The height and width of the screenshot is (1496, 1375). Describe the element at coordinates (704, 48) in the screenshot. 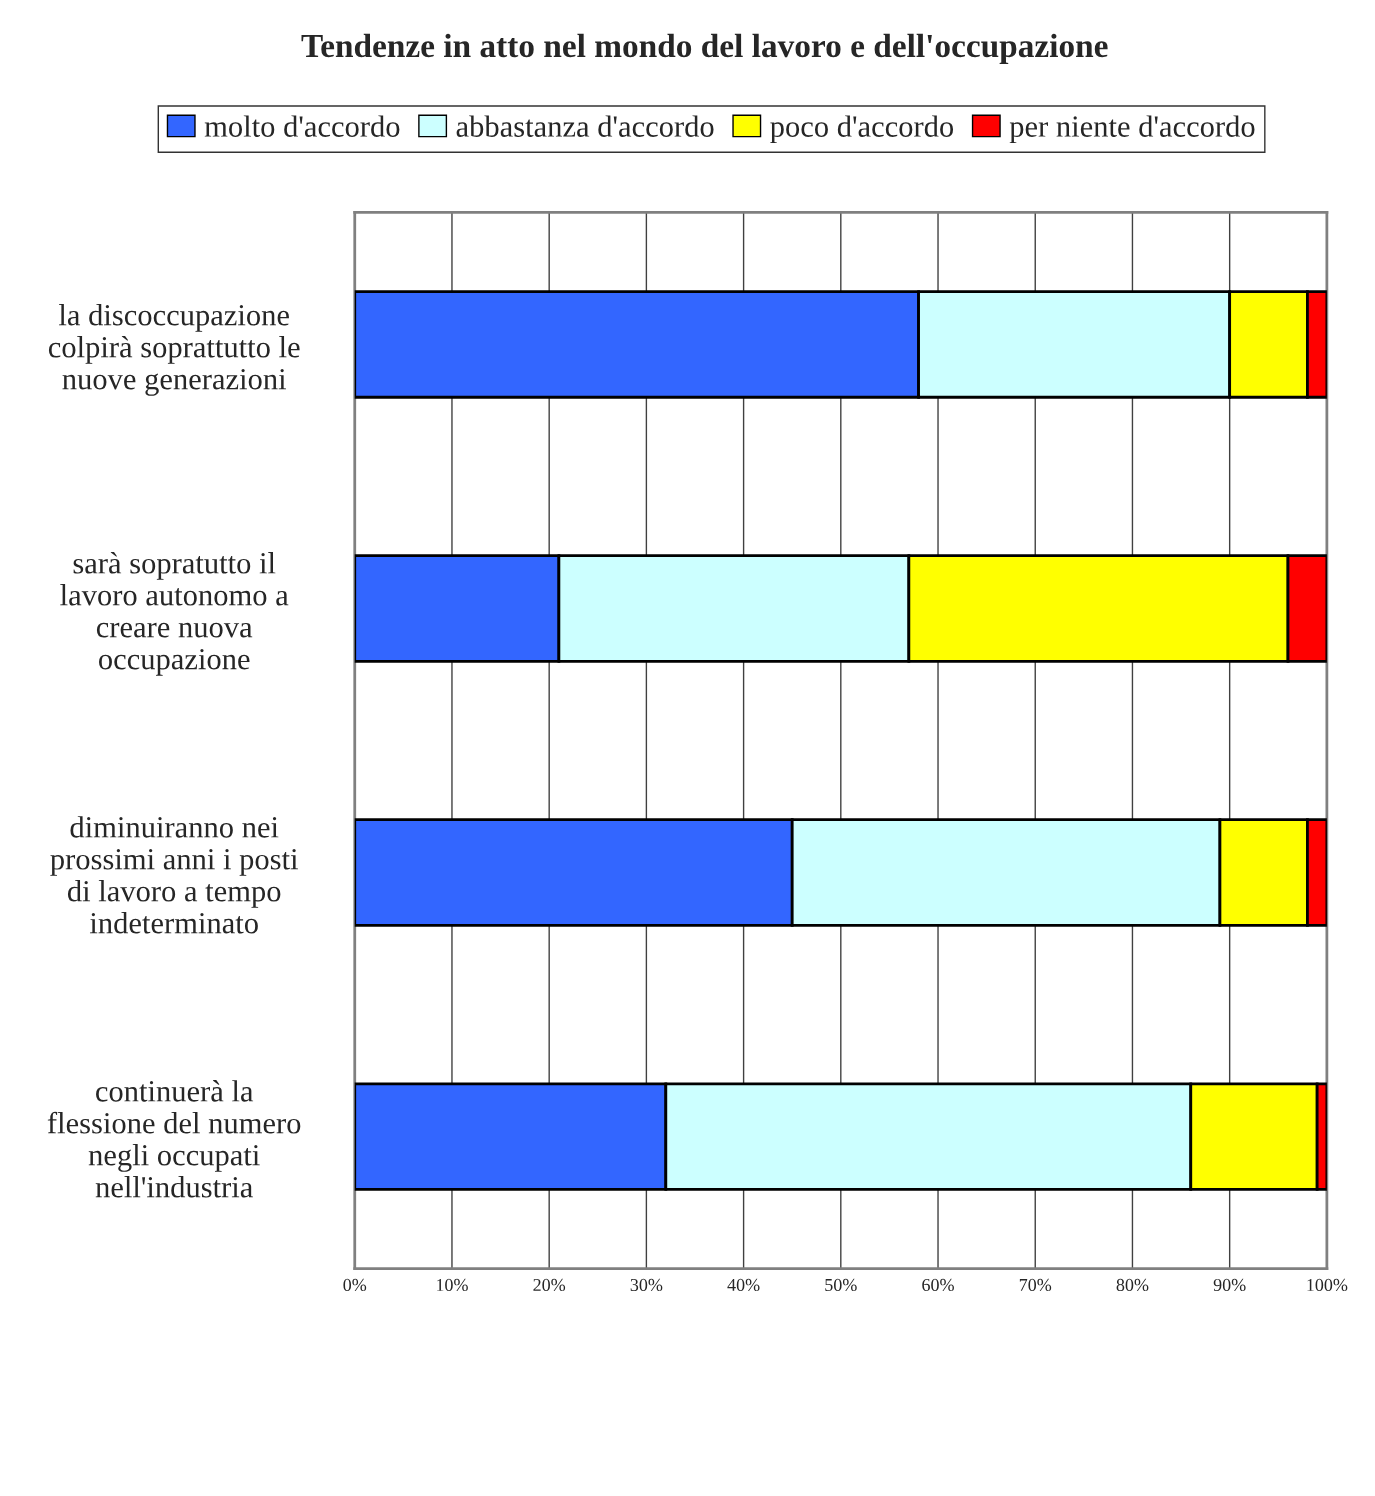

I see `chart-title: Tendenze in atto nel mondo del lavoro e dell'occupazione` at that location.